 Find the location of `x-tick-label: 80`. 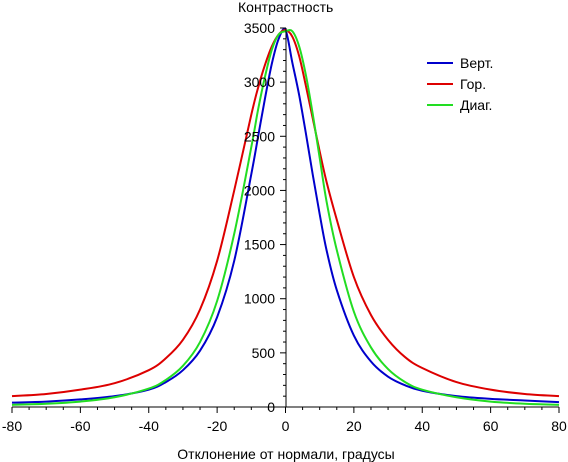

x-tick-label: 80 is located at coordinates (559, 426).